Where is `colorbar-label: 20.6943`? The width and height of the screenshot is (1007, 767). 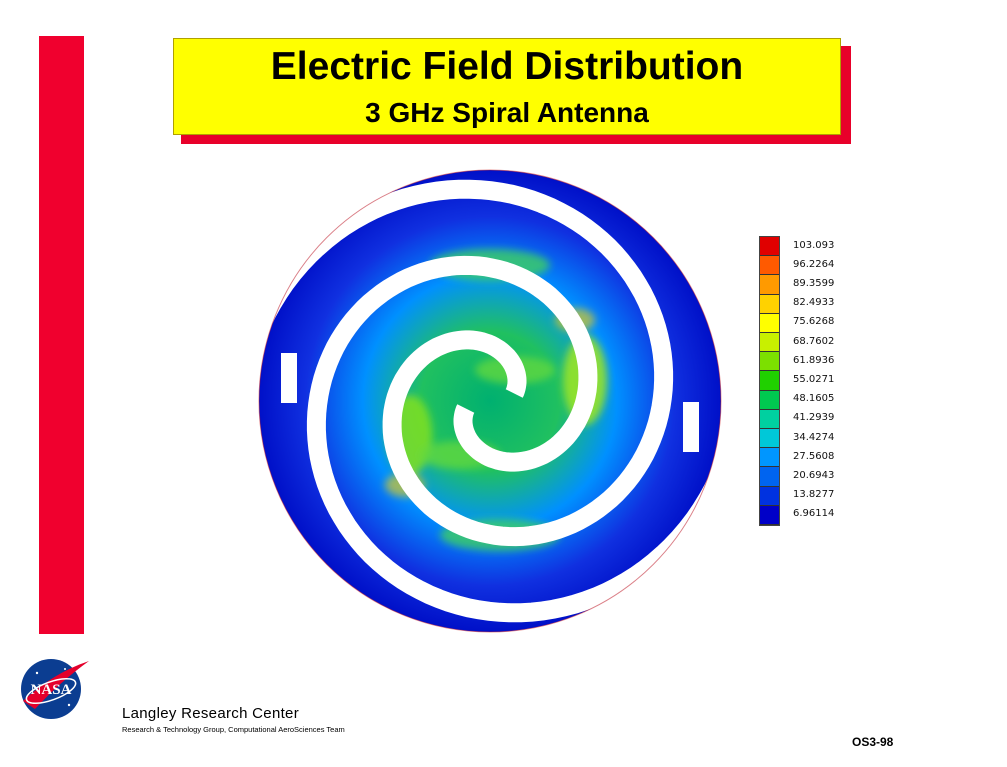 colorbar-label: 20.6943 is located at coordinates (814, 475).